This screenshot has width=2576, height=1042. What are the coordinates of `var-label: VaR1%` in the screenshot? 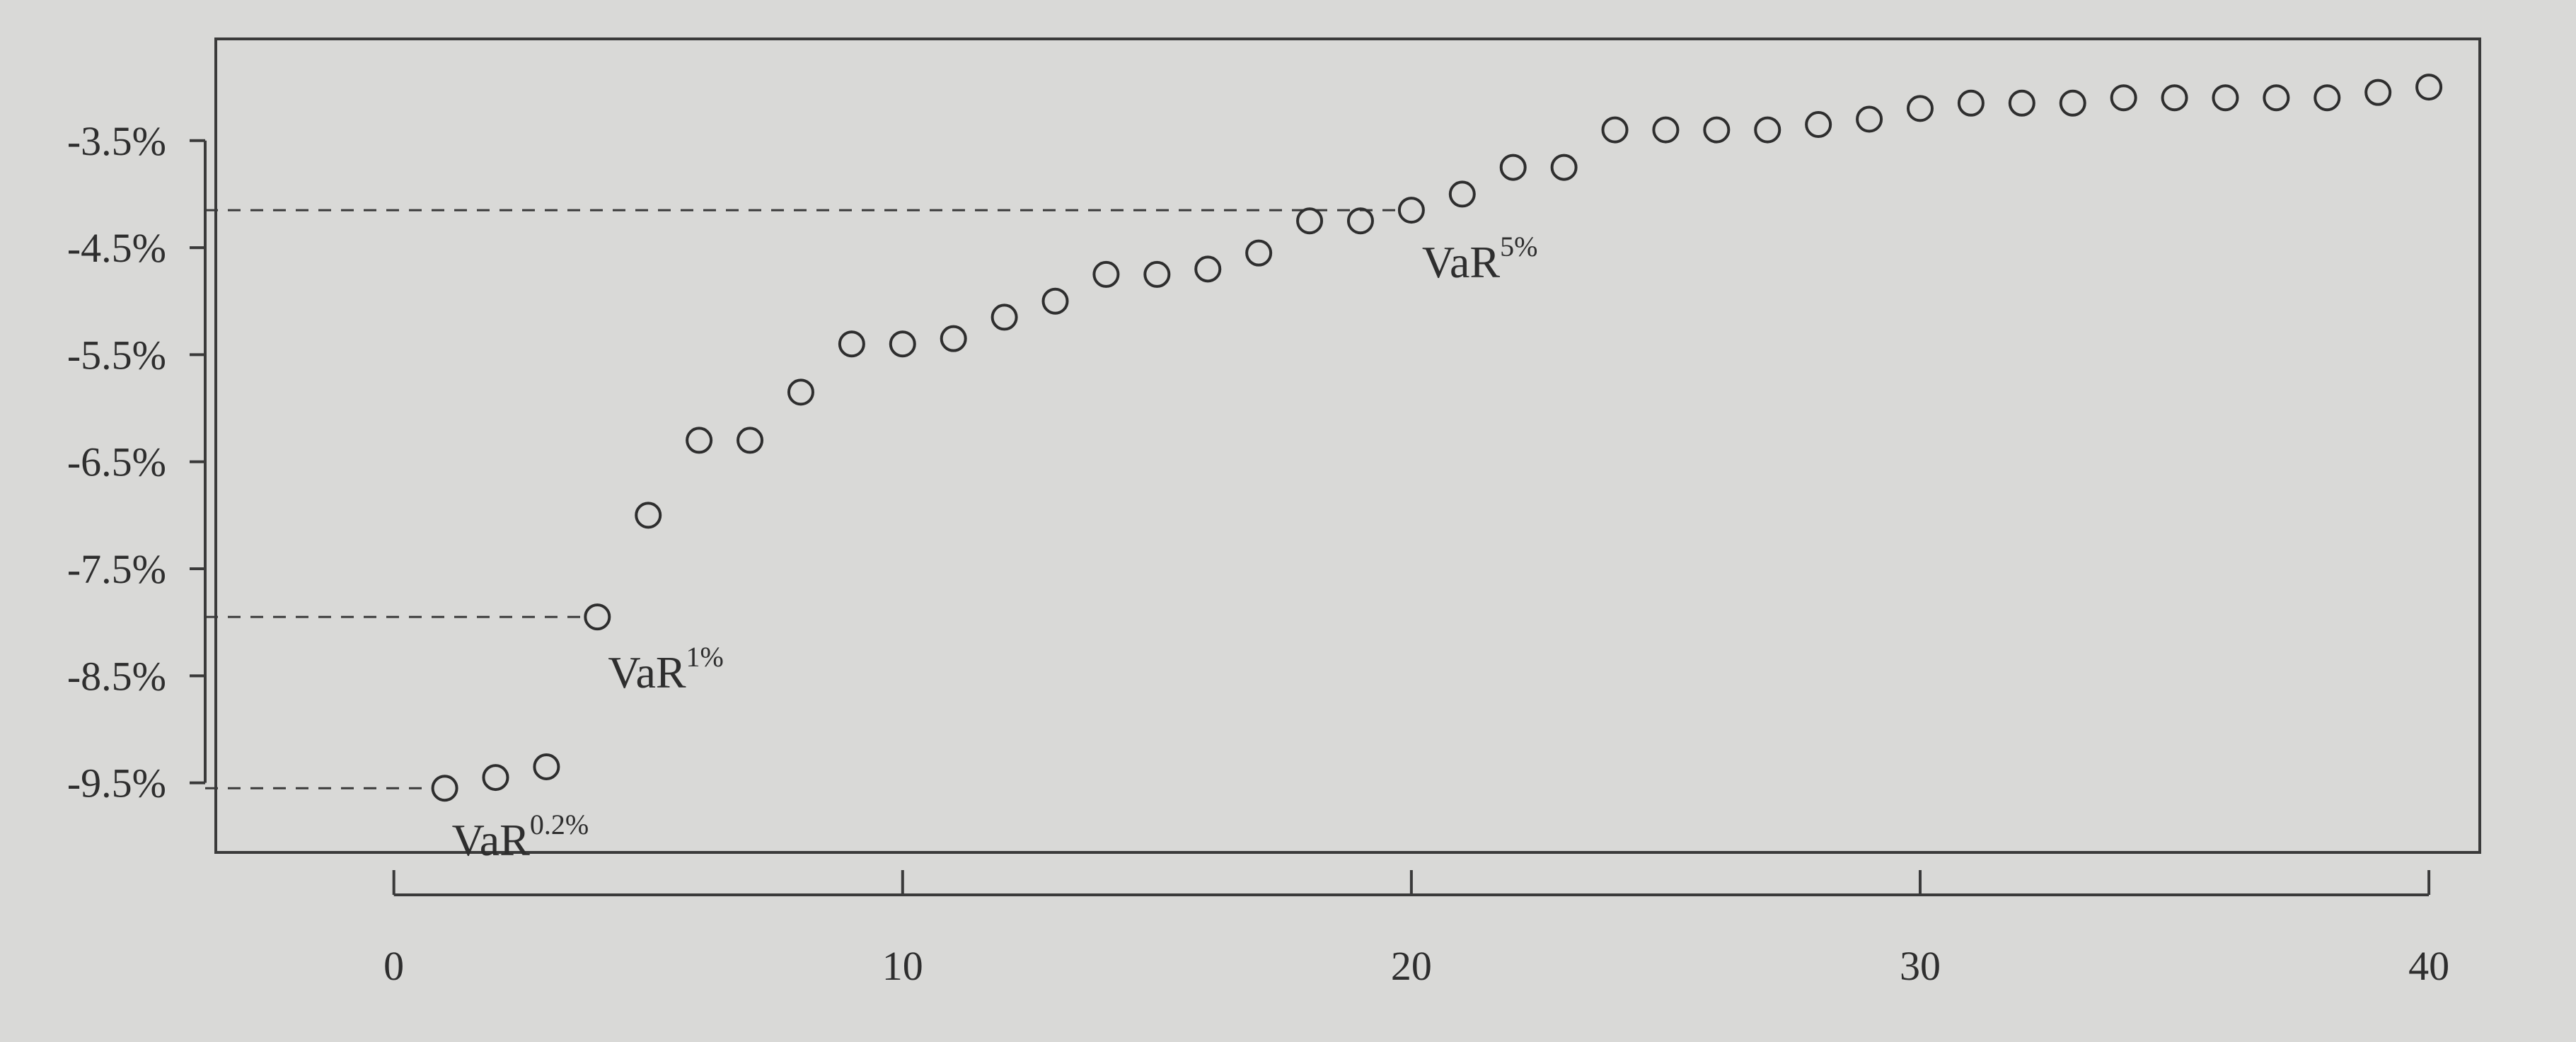 It's located at (666, 669).